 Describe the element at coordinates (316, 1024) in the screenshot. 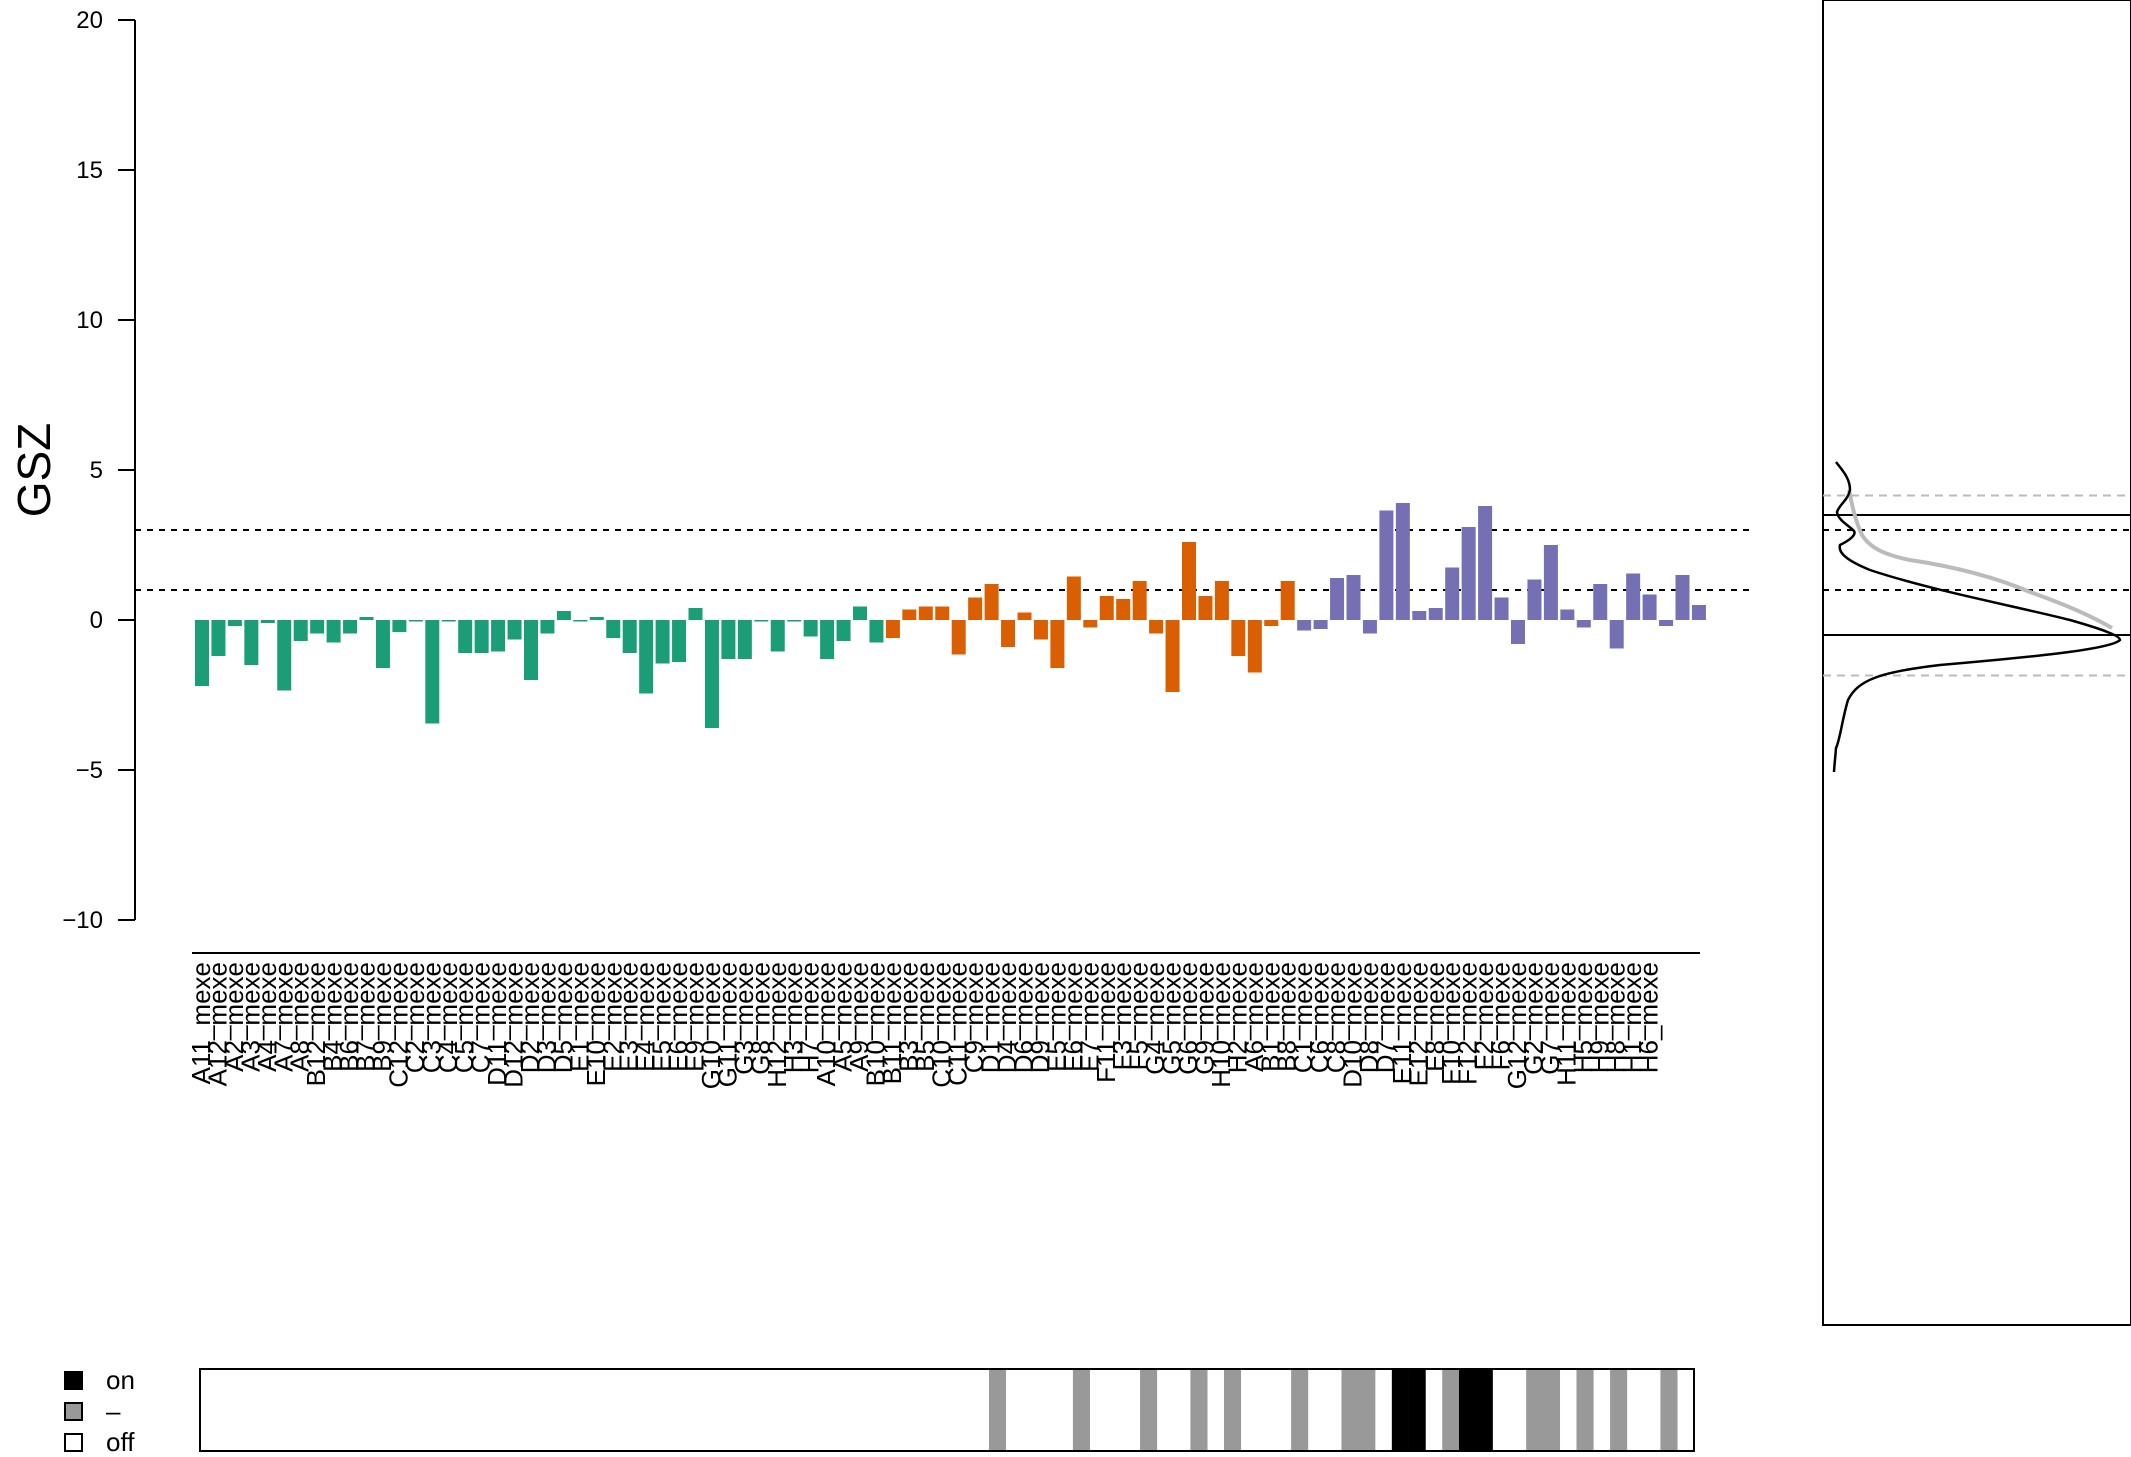

I see `x-tick-label: B12_mexe` at that location.